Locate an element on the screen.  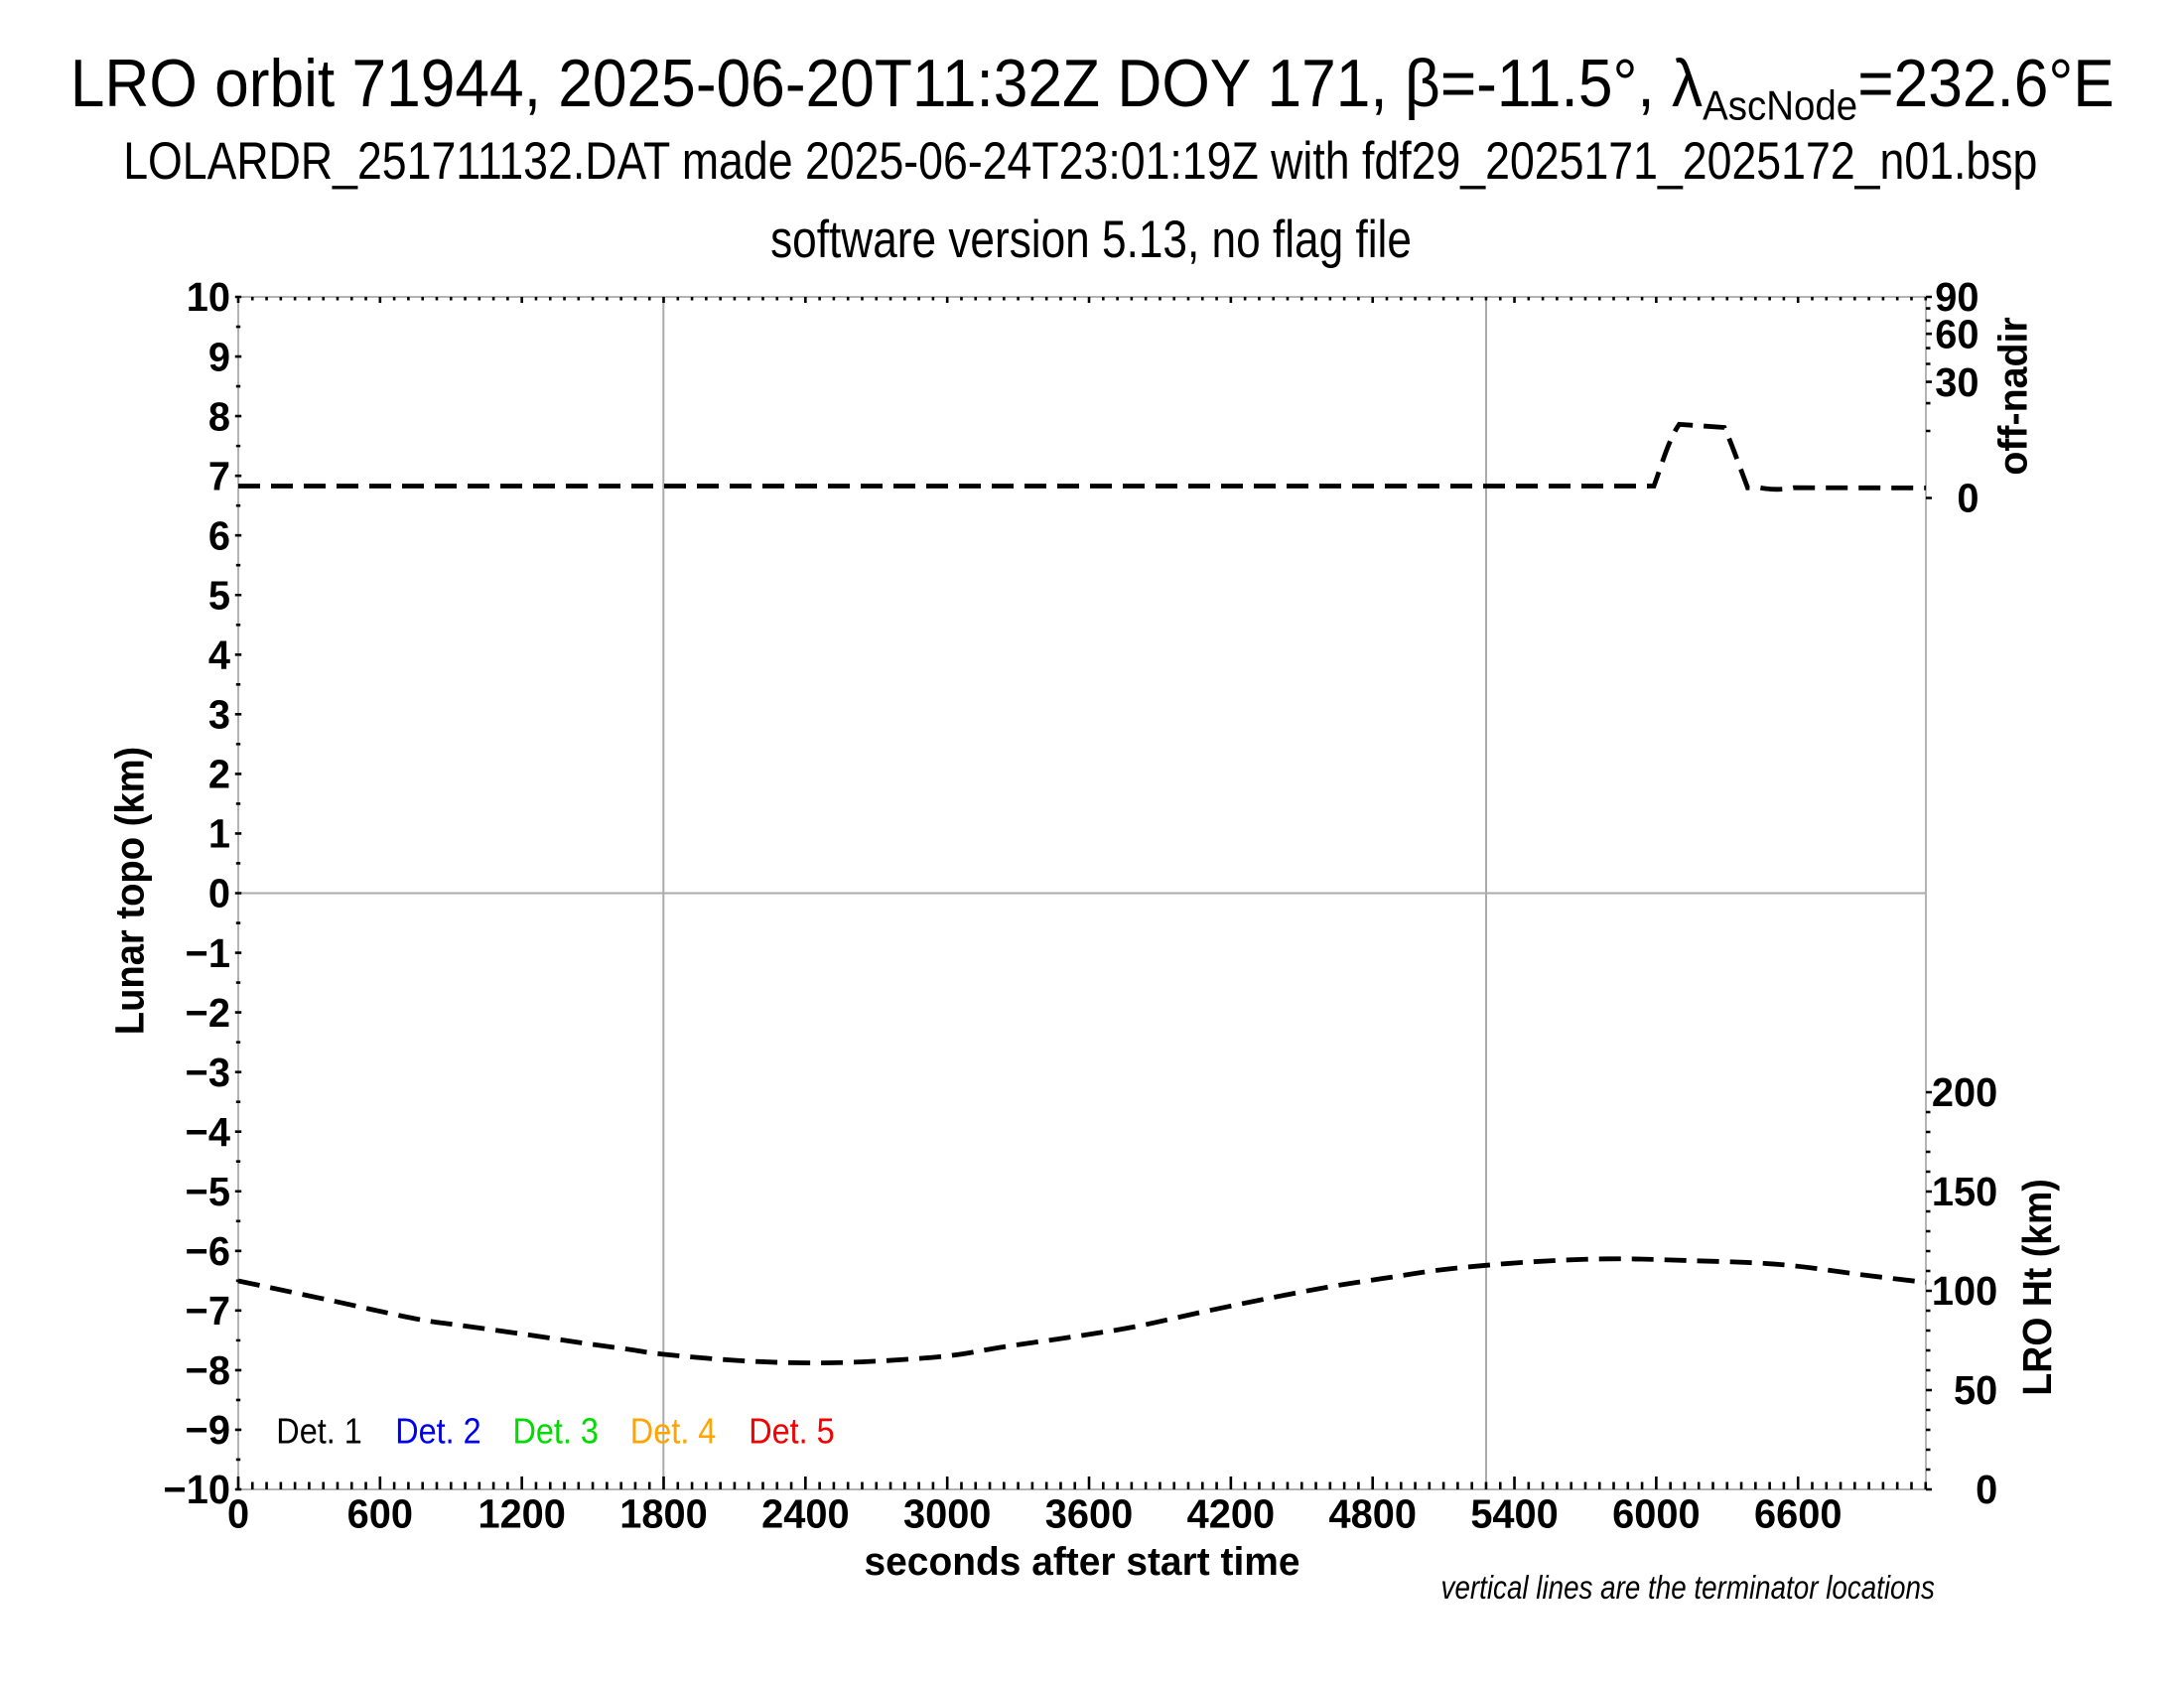
svg-text: 6 is located at coordinates (219, 535).